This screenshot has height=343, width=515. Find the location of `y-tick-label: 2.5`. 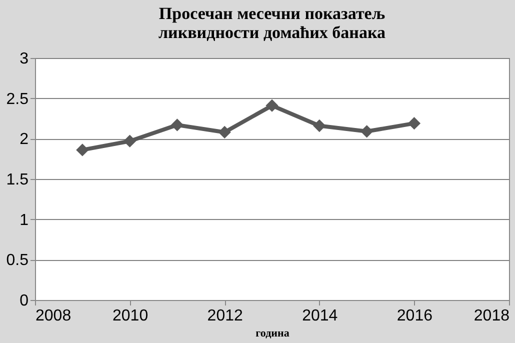

y-tick-label: 2.5 is located at coordinates (17, 99).